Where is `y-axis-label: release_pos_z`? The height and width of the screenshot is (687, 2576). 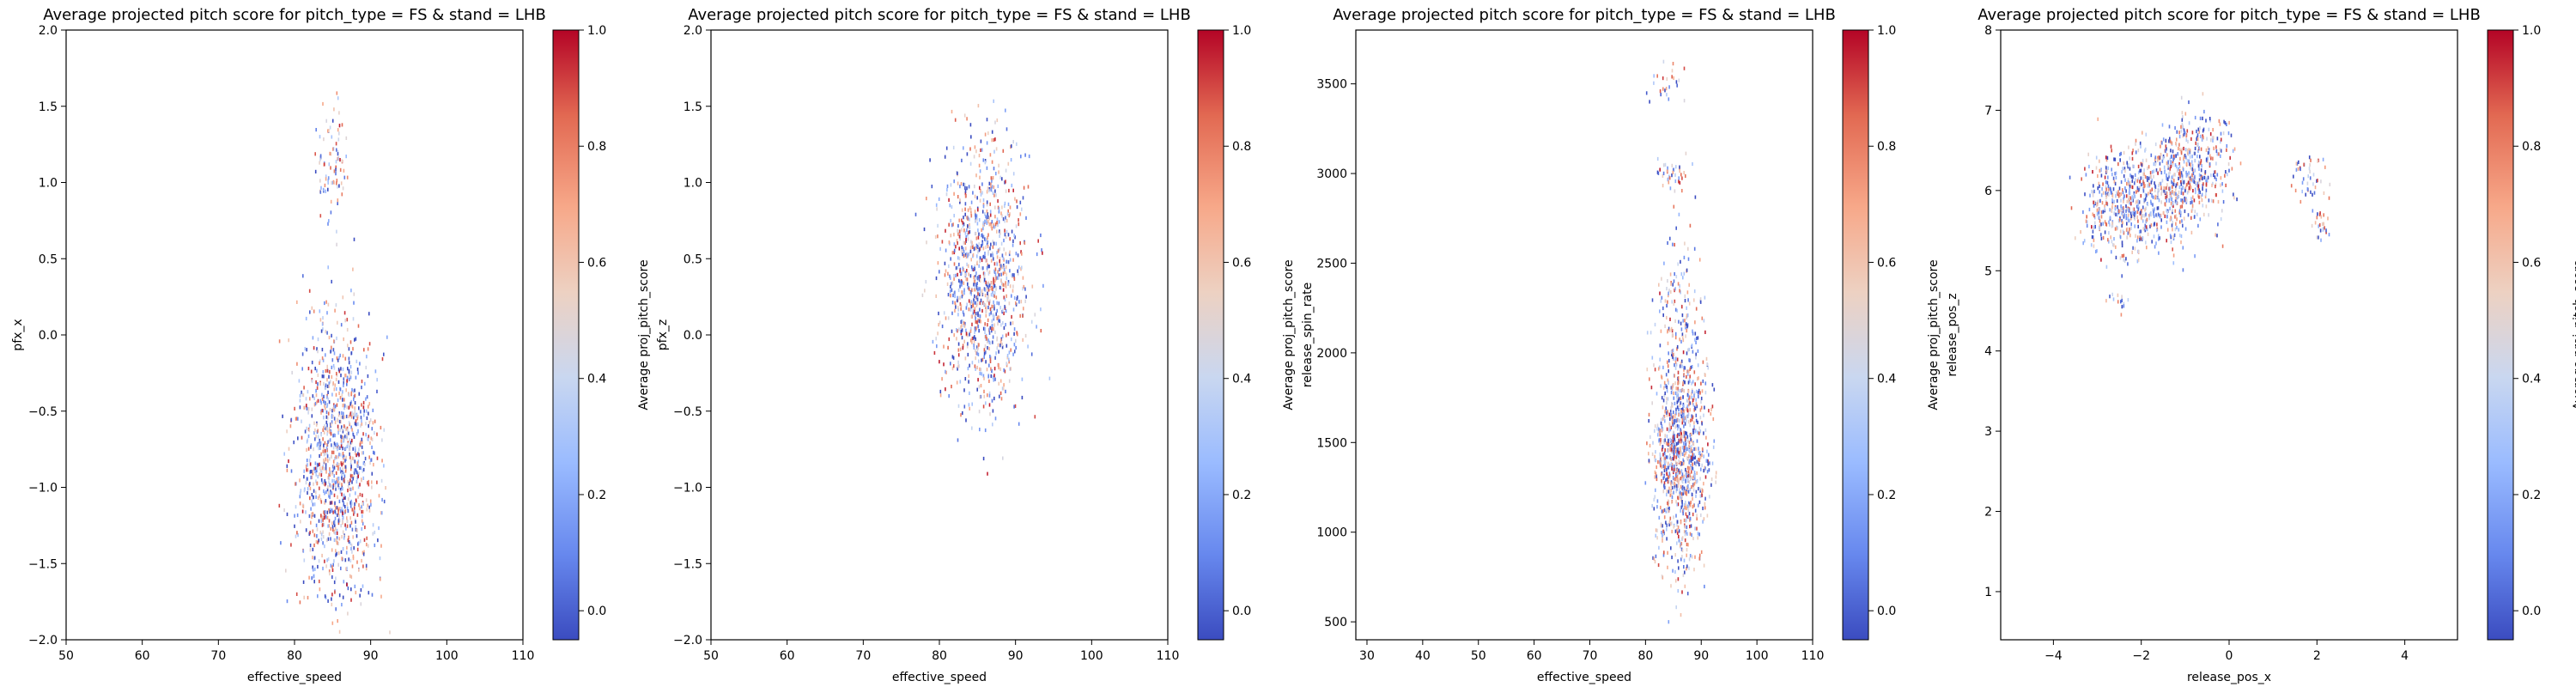 y-axis-label: release_pos_z is located at coordinates (1953, 334).